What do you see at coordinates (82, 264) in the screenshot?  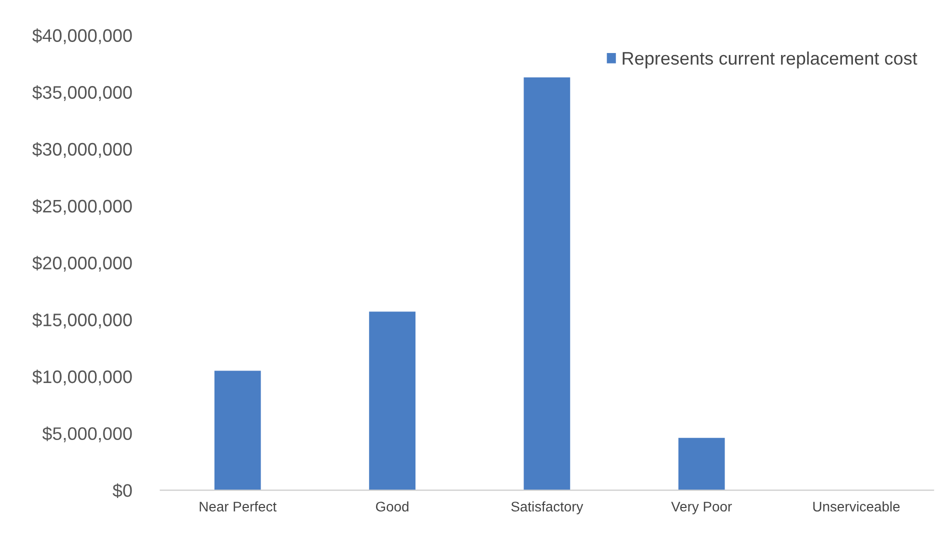 I see `y-tick-label: $20,000,000` at bounding box center [82, 264].